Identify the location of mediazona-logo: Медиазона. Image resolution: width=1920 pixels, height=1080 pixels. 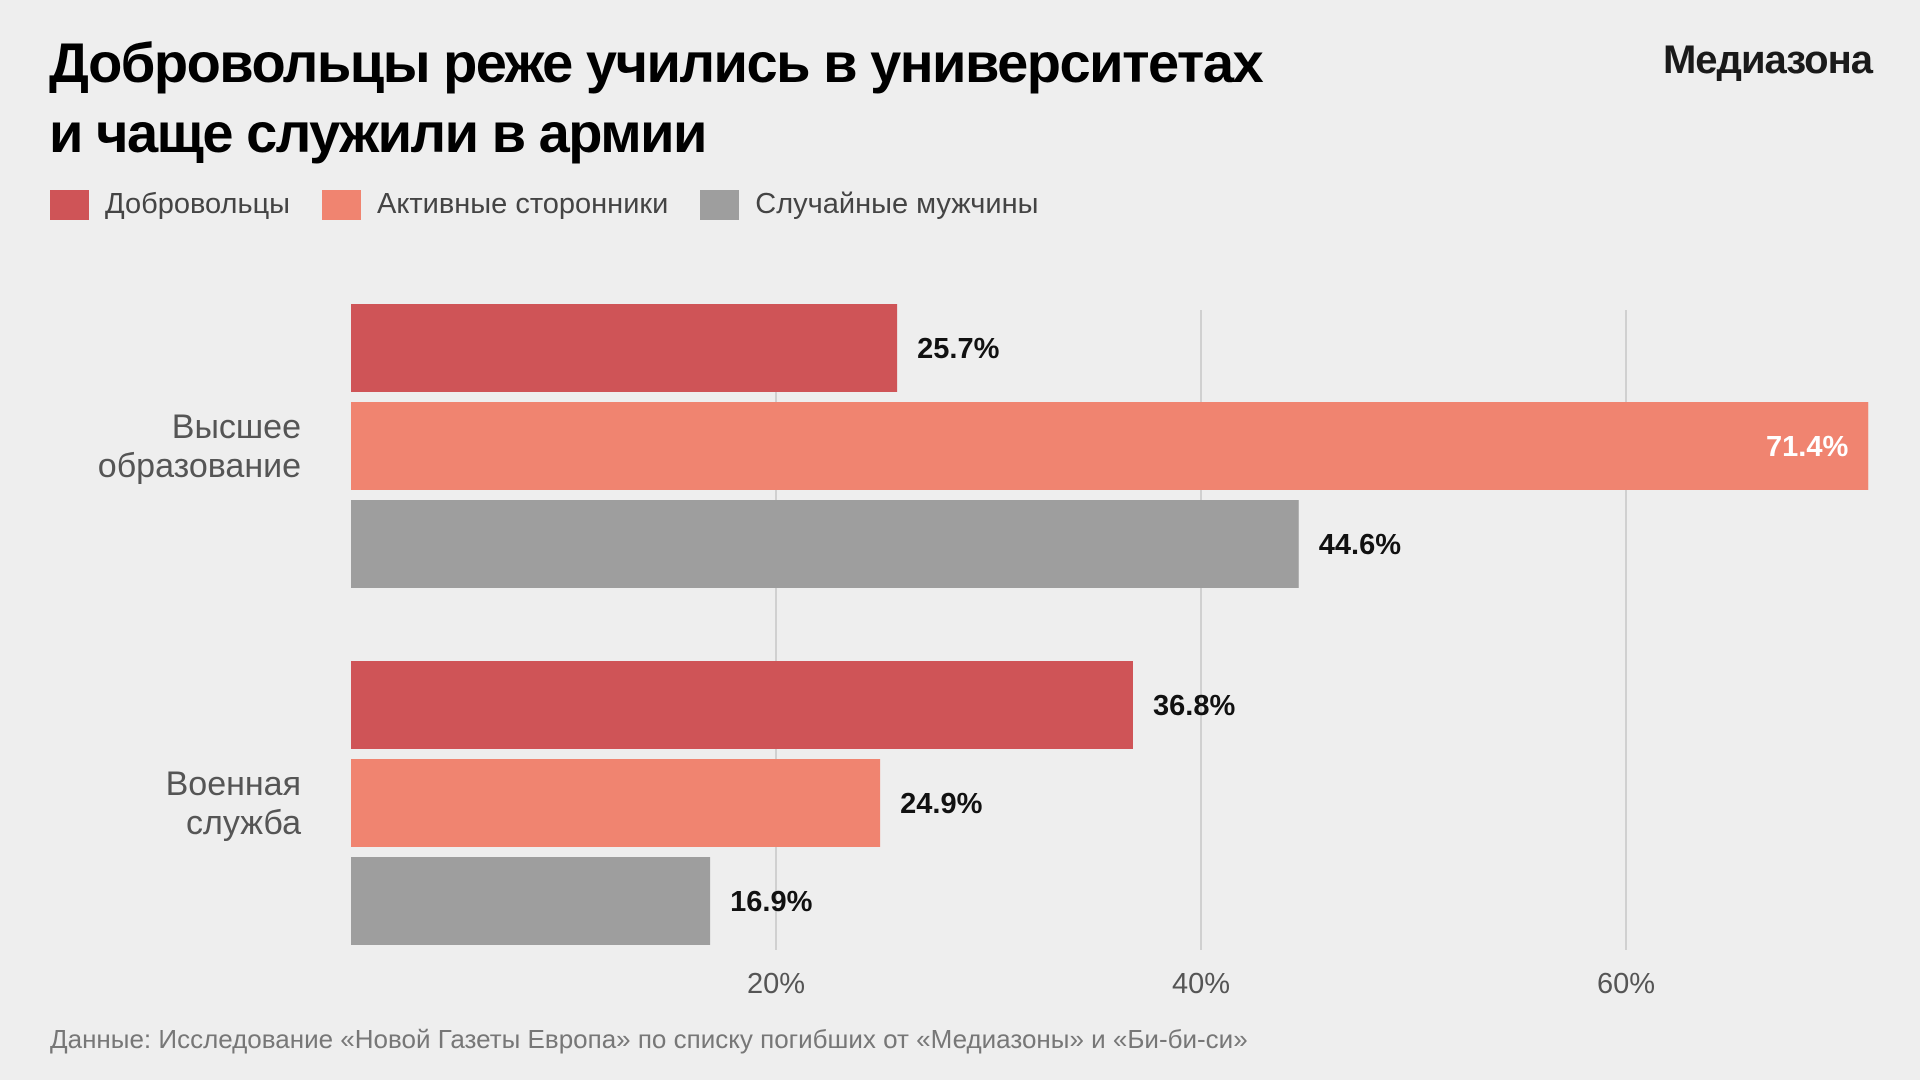
(1767, 60).